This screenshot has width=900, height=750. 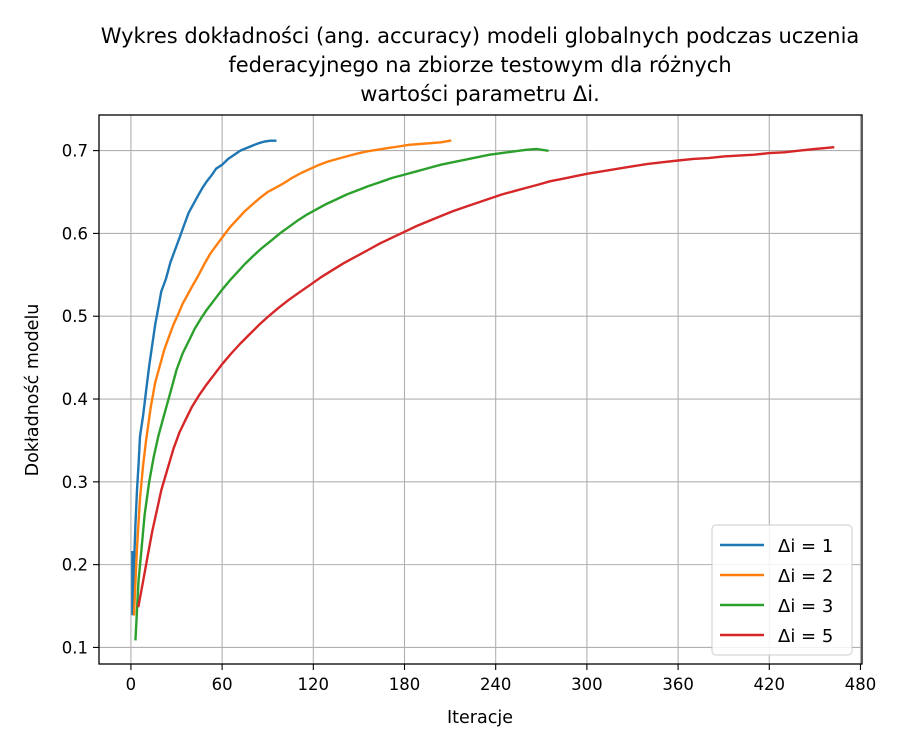 I want to click on x-tick-label: 0, so click(x=131, y=684).